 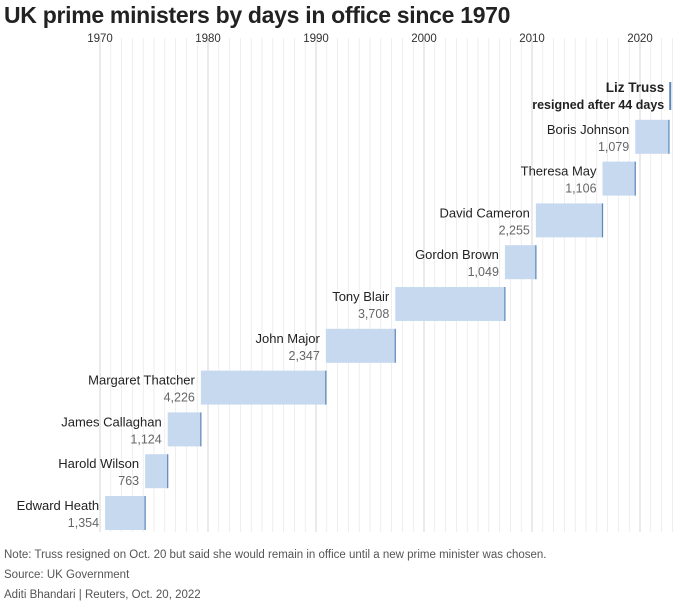 What do you see at coordinates (67, 575) in the screenshot?
I see `source-line: Source: UK Government` at bounding box center [67, 575].